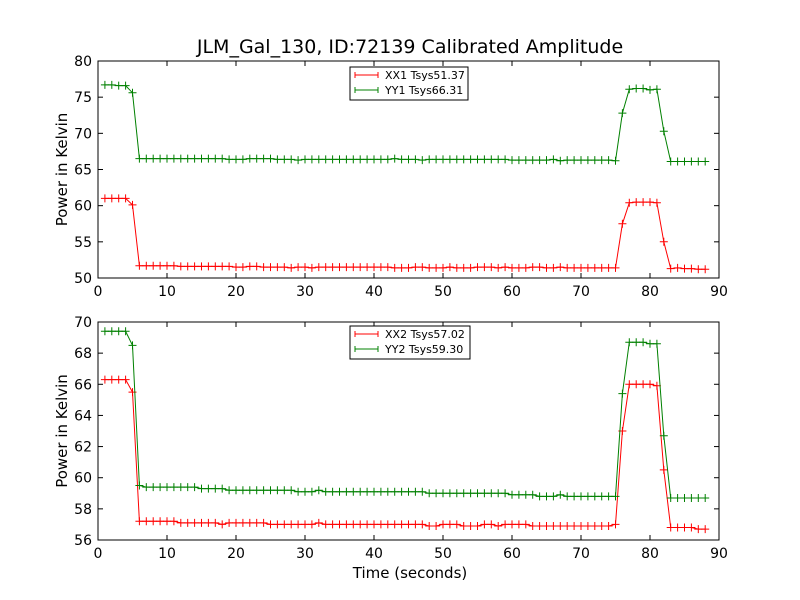 The height and width of the screenshot is (600, 800). I want to click on y-tick-label-1: 66, so click(83, 385).